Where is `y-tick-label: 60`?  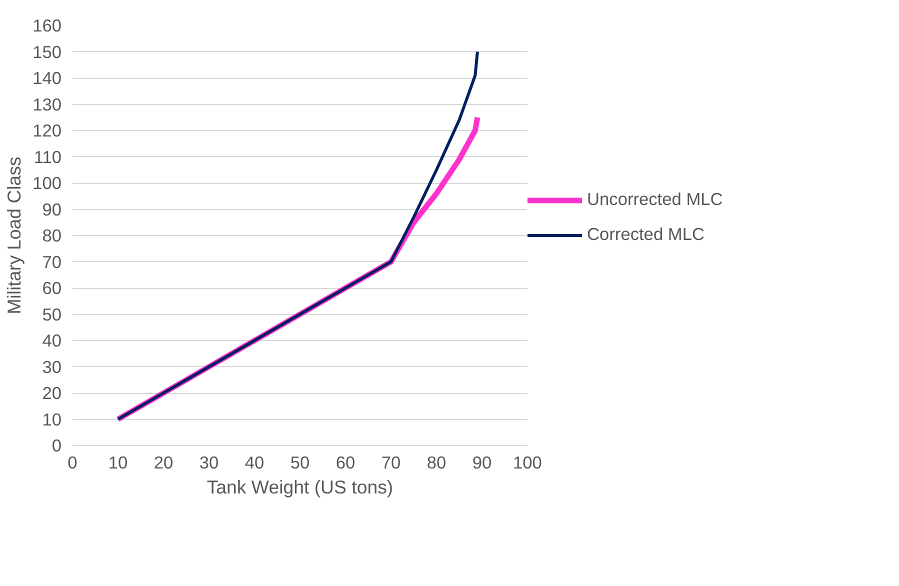
y-tick-label: 60 is located at coordinates (52, 288).